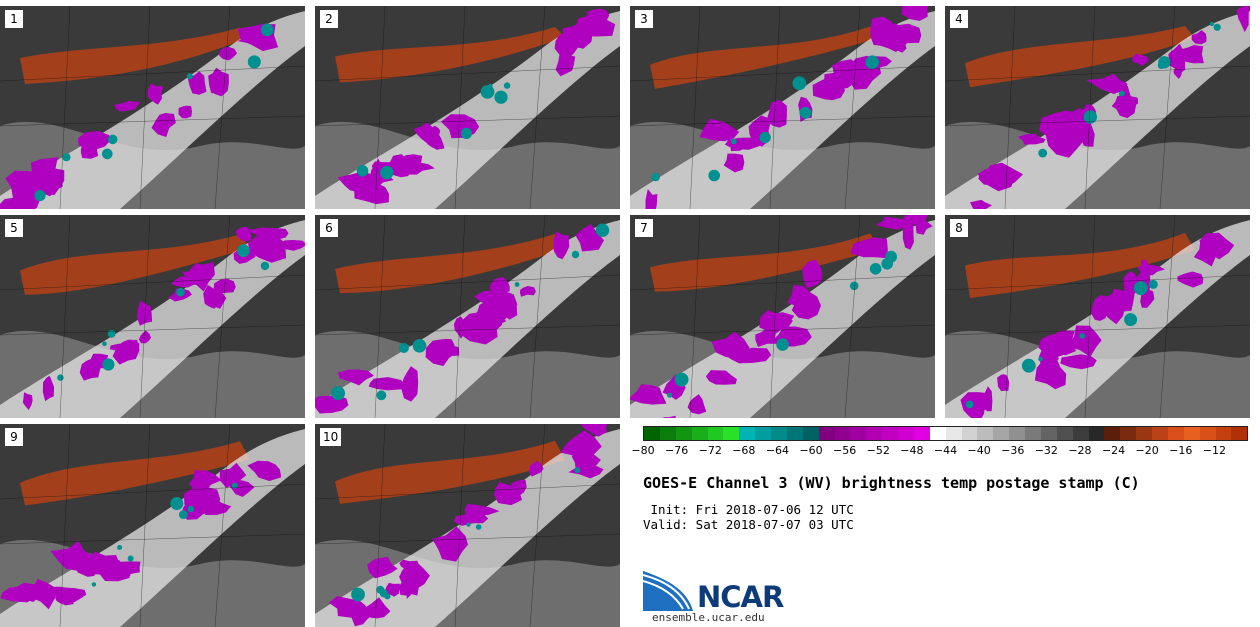 The width and height of the screenshot is (1260, 627). I want to click on stamp-number-label: 1, so click(14, 19).